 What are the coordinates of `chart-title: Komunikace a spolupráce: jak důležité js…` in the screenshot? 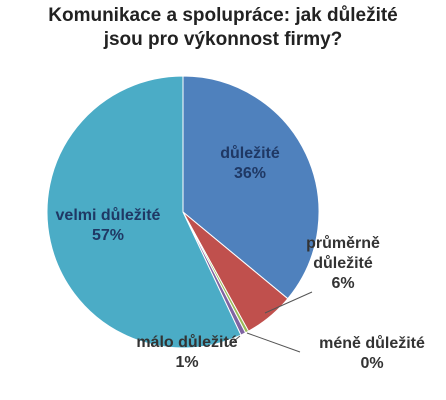 It's located at (223, 28).